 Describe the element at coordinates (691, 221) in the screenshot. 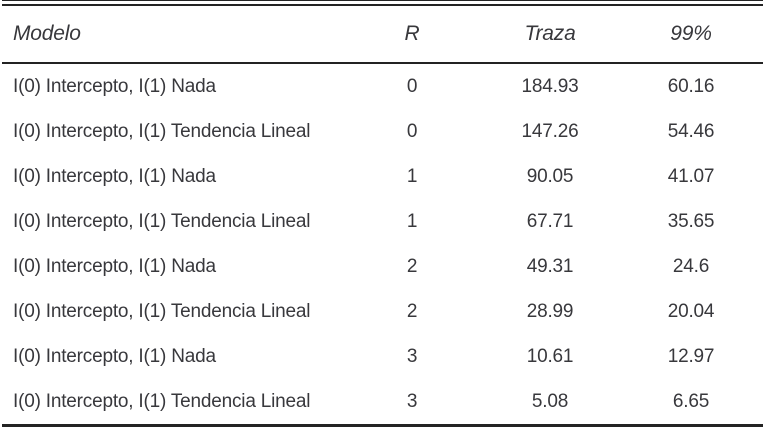

I see `cell-crit99: 35.65` at that location.